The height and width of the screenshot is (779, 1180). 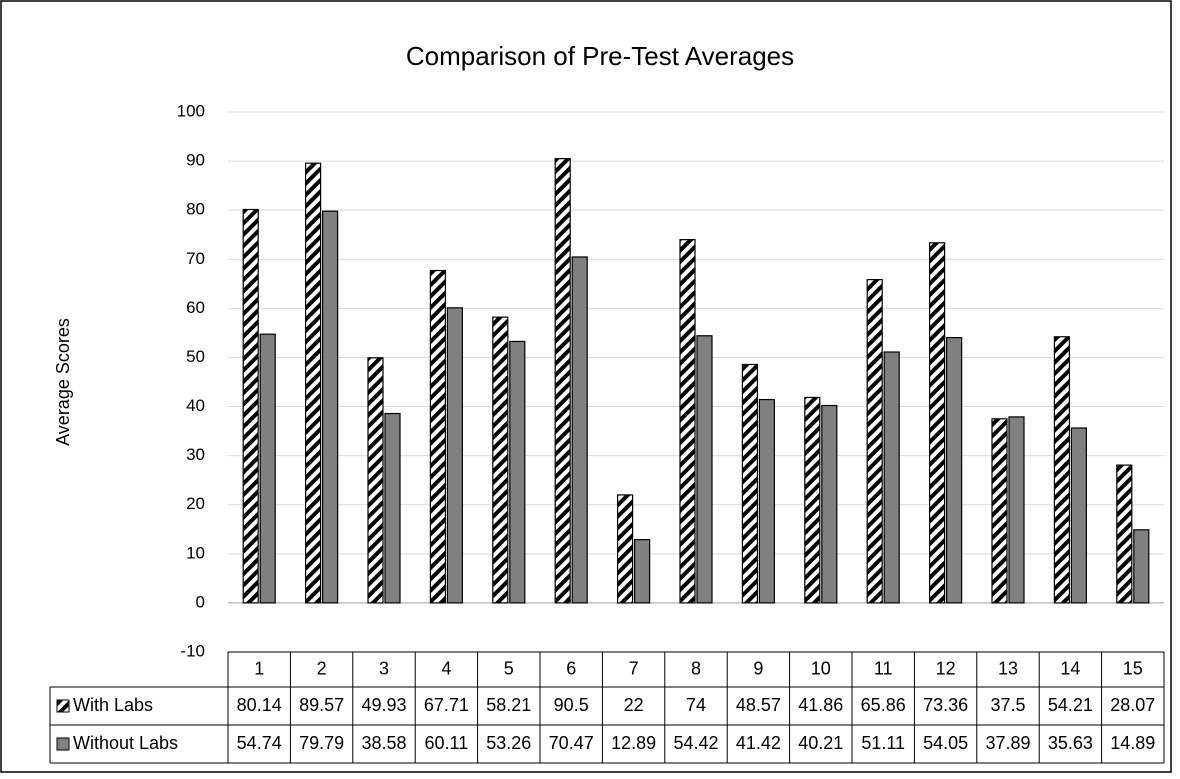 I want to click on y-tick-label: 10, so click(x=195, y=552).